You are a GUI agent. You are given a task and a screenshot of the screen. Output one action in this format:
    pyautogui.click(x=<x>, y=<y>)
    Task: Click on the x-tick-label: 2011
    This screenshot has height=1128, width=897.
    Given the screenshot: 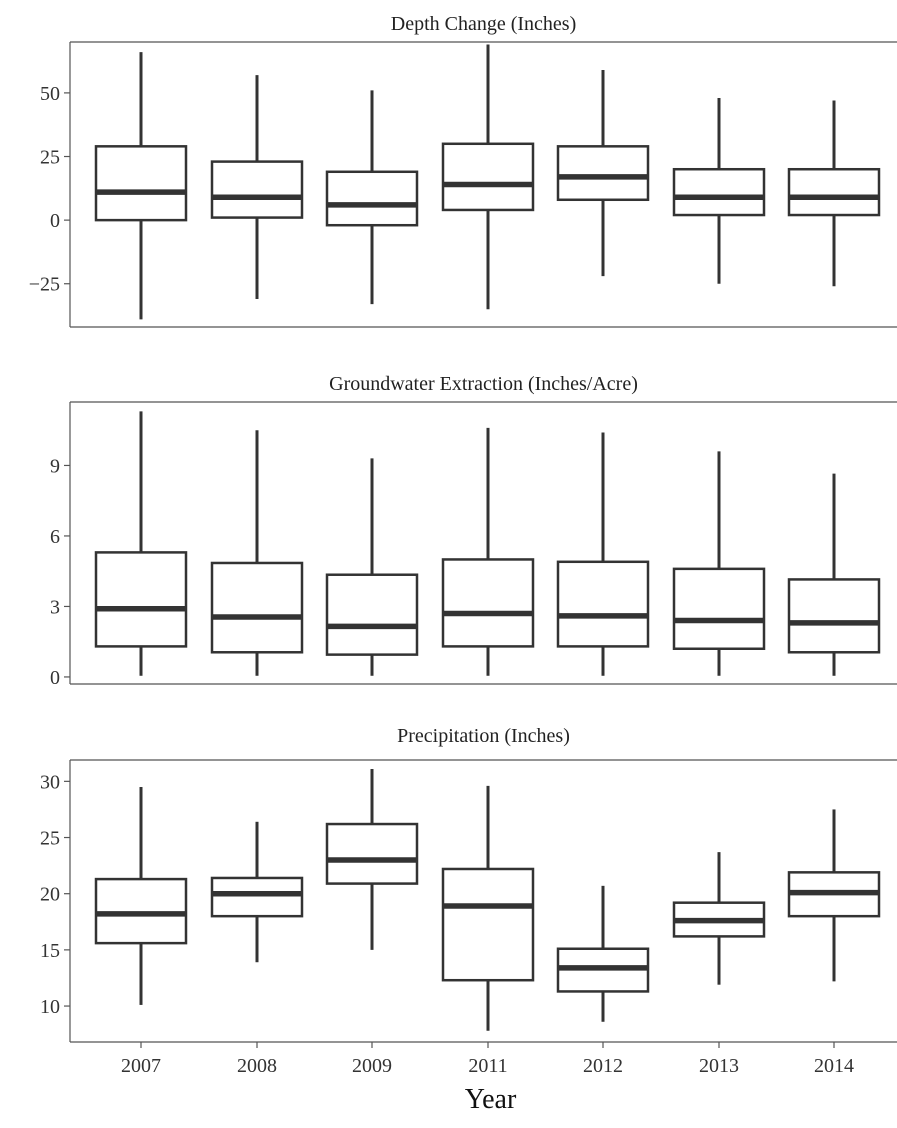 What is the action you would take?
    pyautogui.click(x=487, y=1066)
    